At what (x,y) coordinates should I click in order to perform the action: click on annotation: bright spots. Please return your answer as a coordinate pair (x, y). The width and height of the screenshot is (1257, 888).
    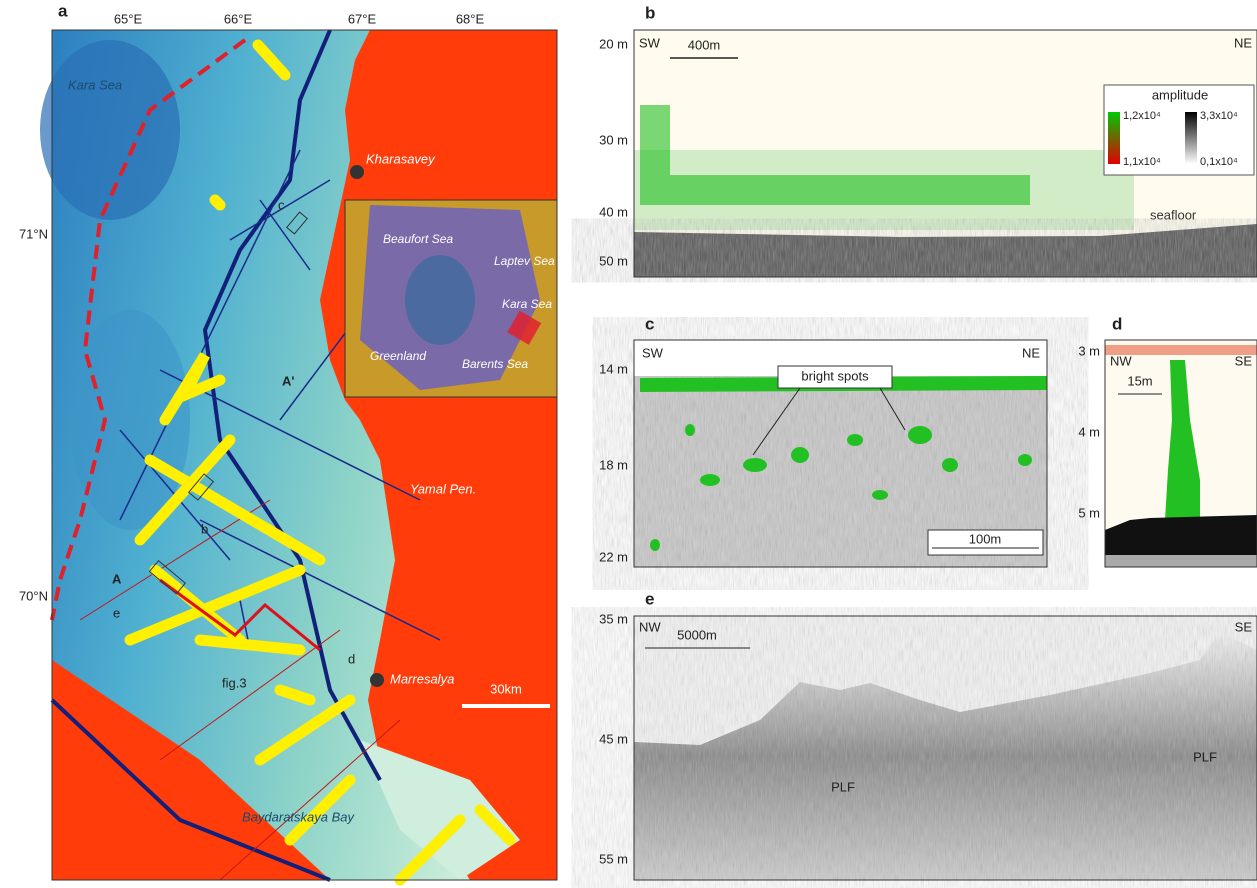
    Looking at the image, I should click on (835, 375).